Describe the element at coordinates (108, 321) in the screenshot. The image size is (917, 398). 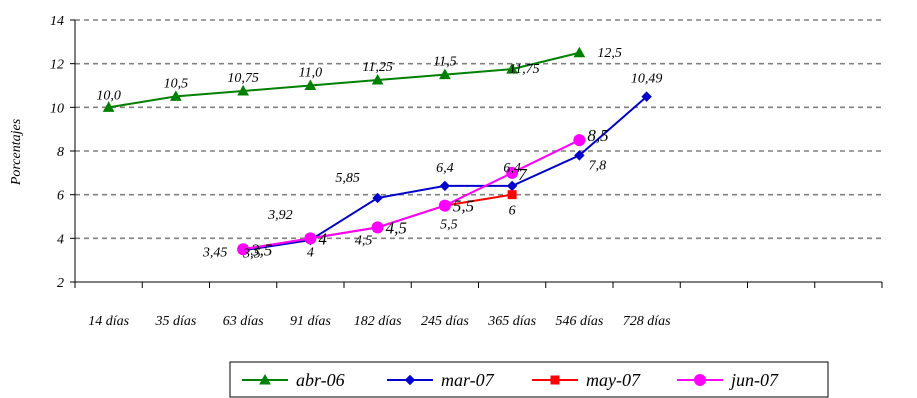
I see `x-tick-label: 14 días` at that location.